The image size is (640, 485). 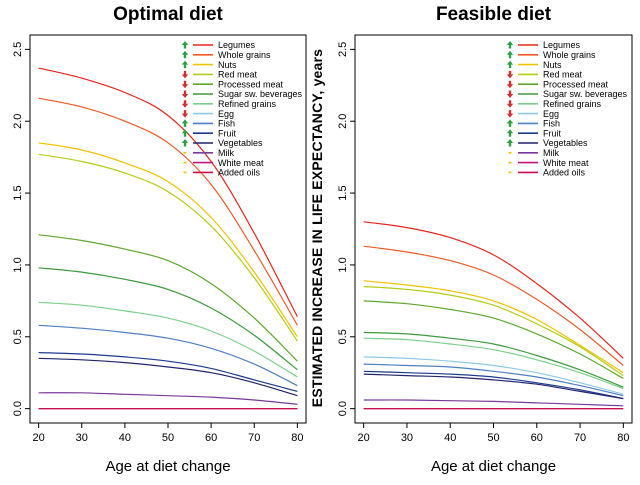 I want to click on y-tick-label: 0.5, so click(x=343, y=336).